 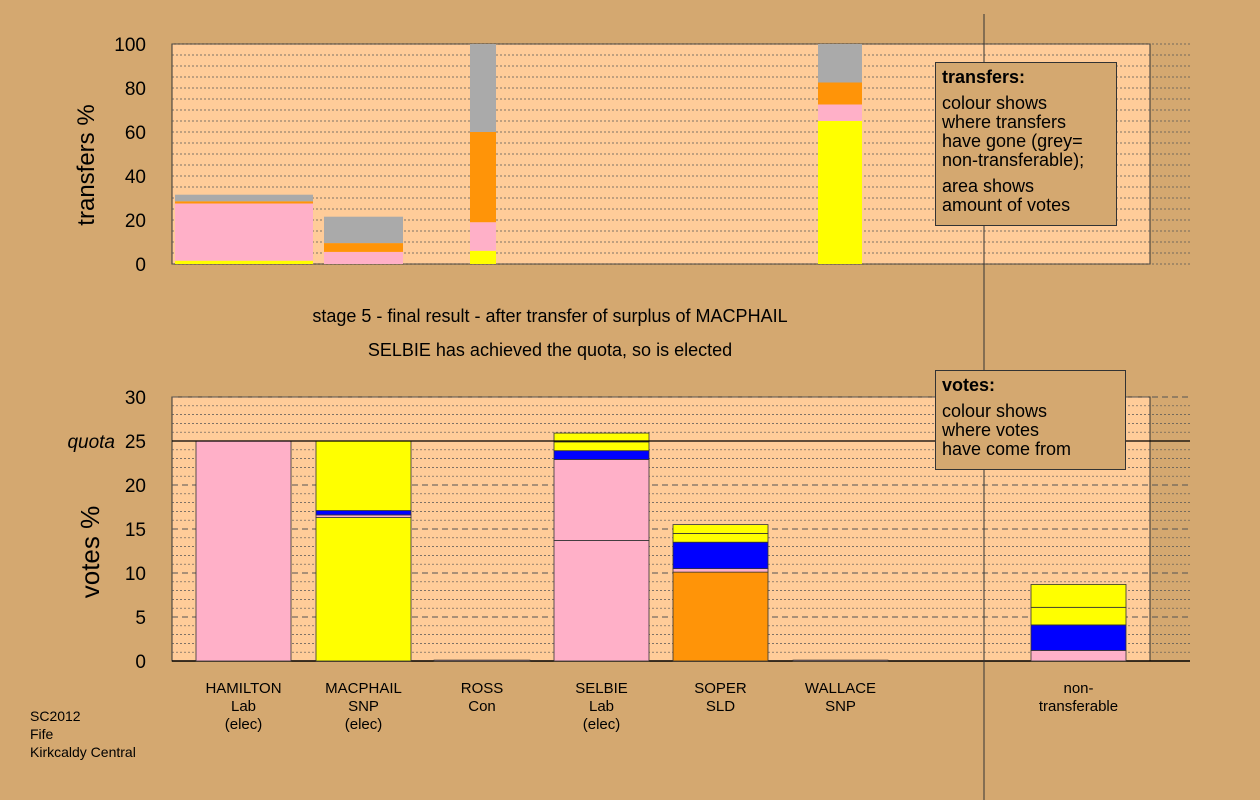 I want to click on candidate-party: transferable, so click(x=1078, y=706).